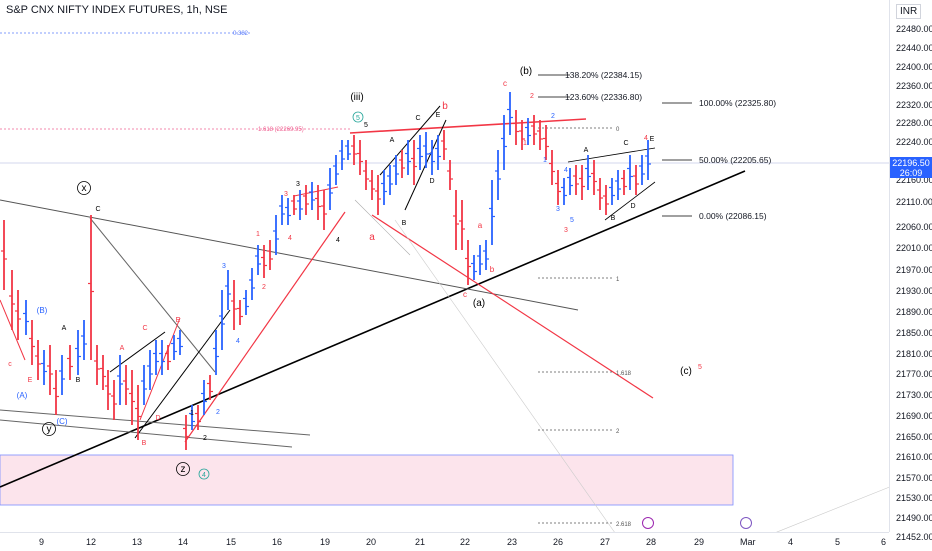  What do you see at coordinates (914, 227) in the screenshot?
I see `y-tick-label: 22060.00` at bounding box center [914, 227].